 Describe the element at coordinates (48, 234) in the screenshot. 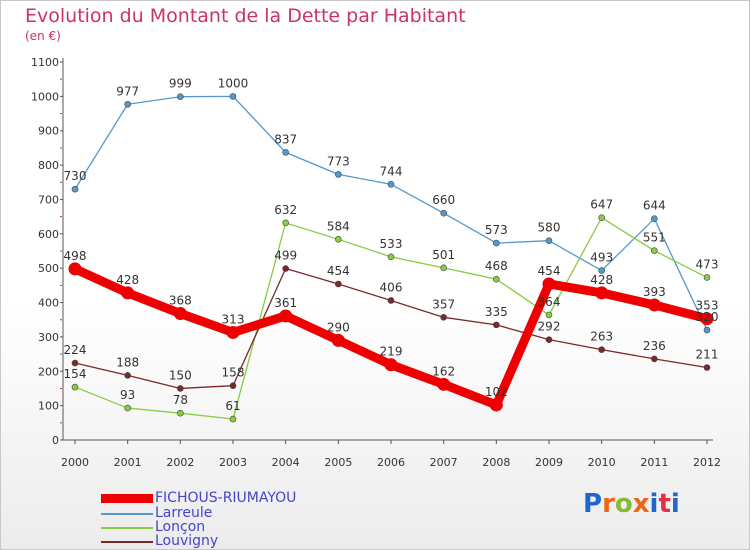

I see `y-tick-label: 600` at that location.